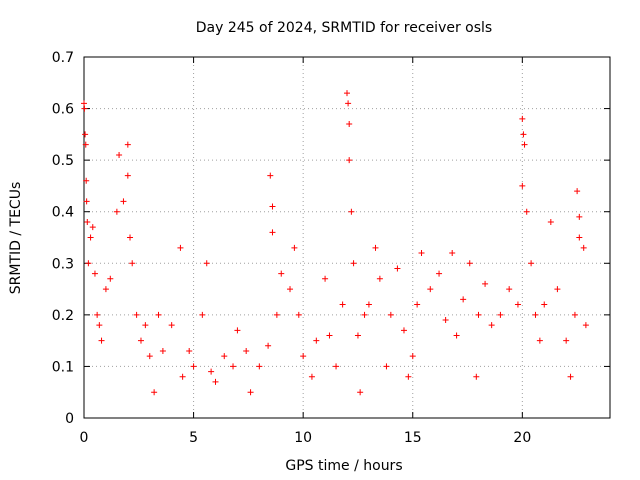 Image resolution: width=640 pixels, height=480 pixels. What do you see at coordinates (63, 110) in the screenshot?
I see `y-tick-label: 0.6` at bounding box center [63, 110].